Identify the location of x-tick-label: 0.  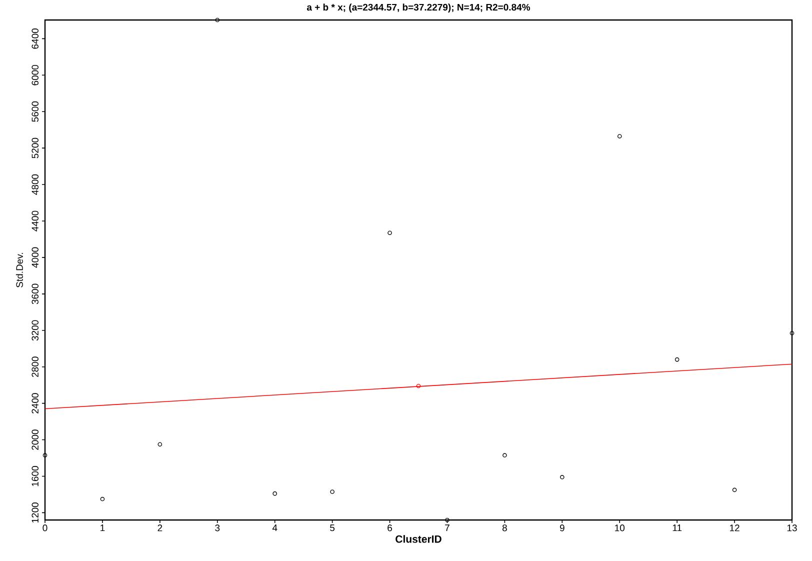
(45, 528).